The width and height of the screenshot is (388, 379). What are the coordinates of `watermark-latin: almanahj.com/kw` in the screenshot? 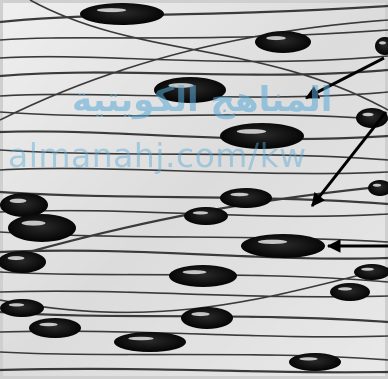 It's located at (157, 155).